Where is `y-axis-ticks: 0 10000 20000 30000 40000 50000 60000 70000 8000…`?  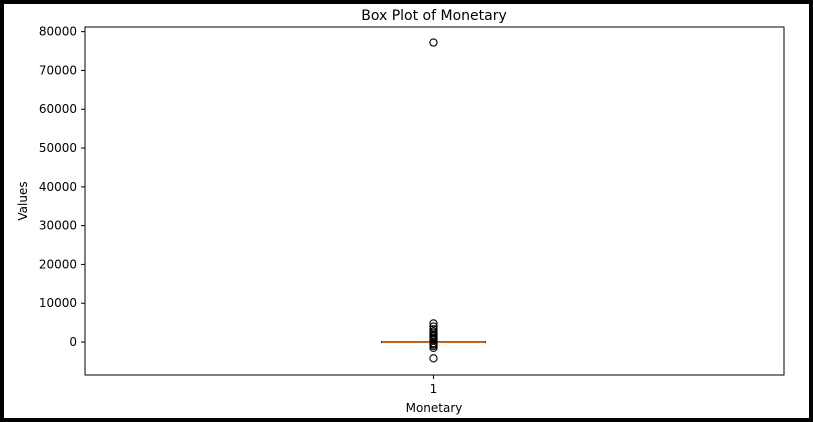
y-axis-ticks: 0 10000 20000 30000 40000 50000 60000 70000 8000… is located at coordinates (62, 187).